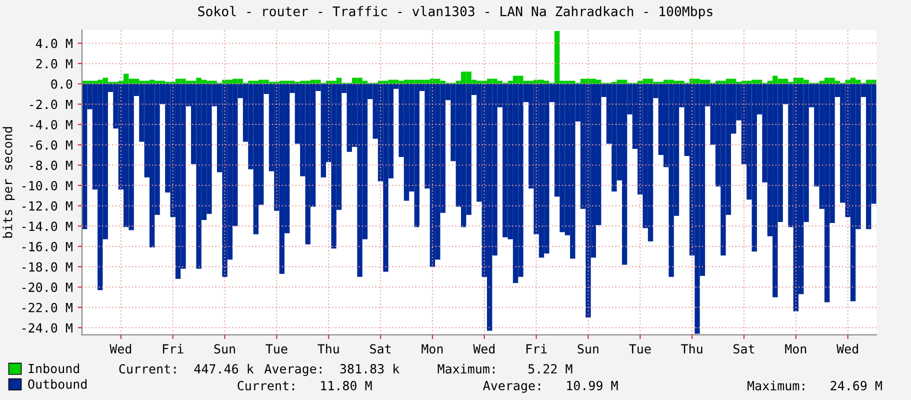  I want to click on y-tick-label: -14.0 M, so click(47, 227).